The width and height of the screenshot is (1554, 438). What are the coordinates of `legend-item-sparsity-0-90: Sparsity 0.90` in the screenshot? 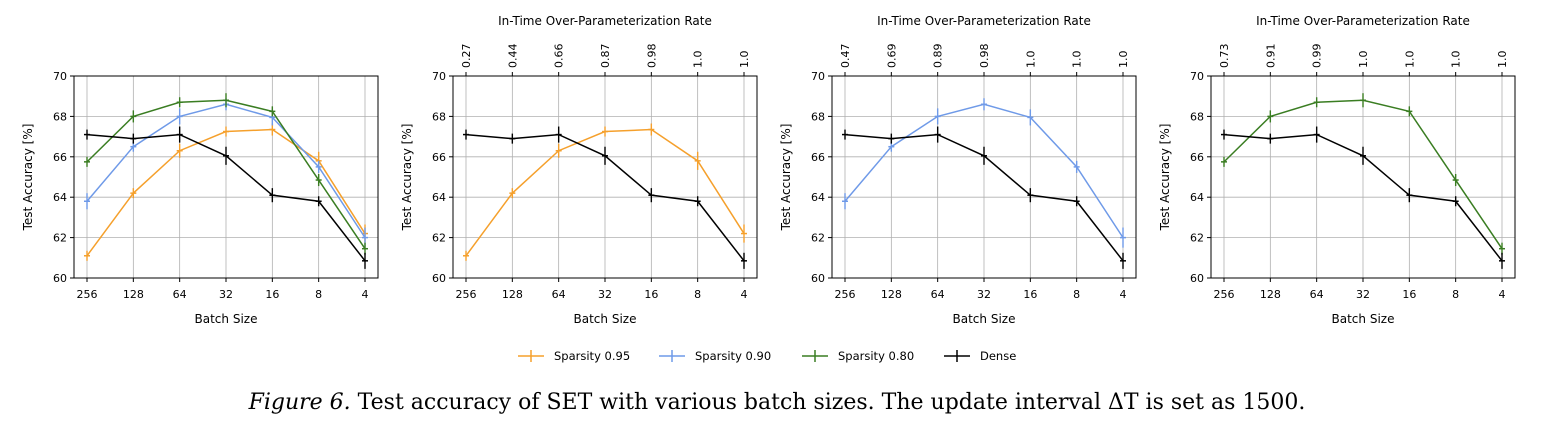 It's located at (715, 356).